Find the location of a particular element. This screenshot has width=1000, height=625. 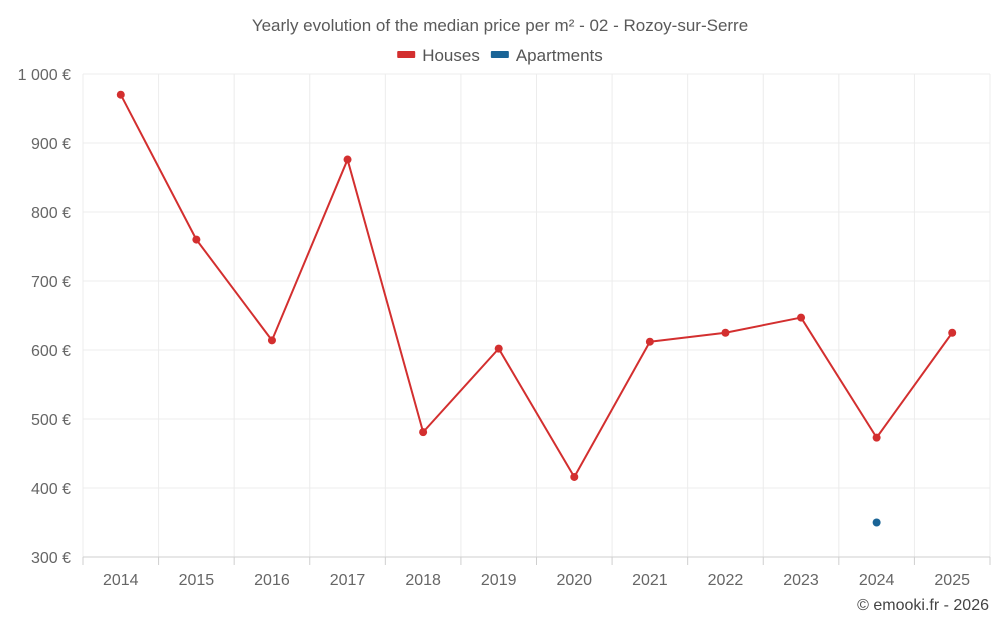

x-tick-label: 2016 is located at coordinates (272, 580).